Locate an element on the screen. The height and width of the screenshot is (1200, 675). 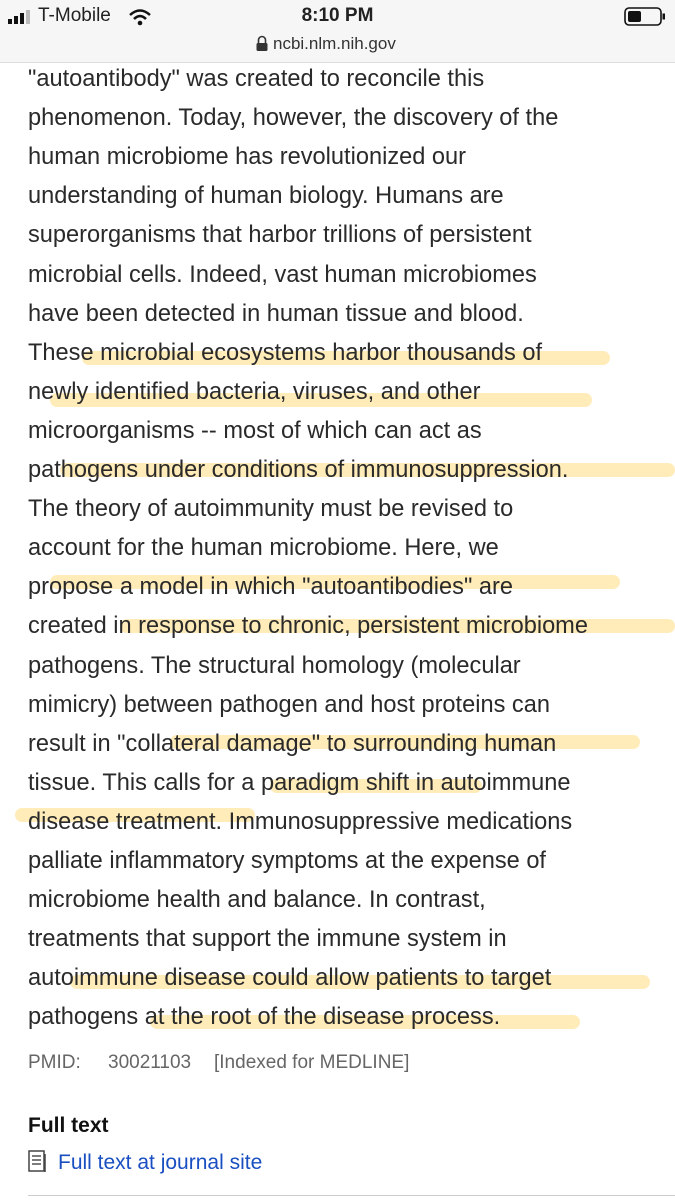
abstract-line: human microbiome has revolutionized our is located at coordinates (247, 157).